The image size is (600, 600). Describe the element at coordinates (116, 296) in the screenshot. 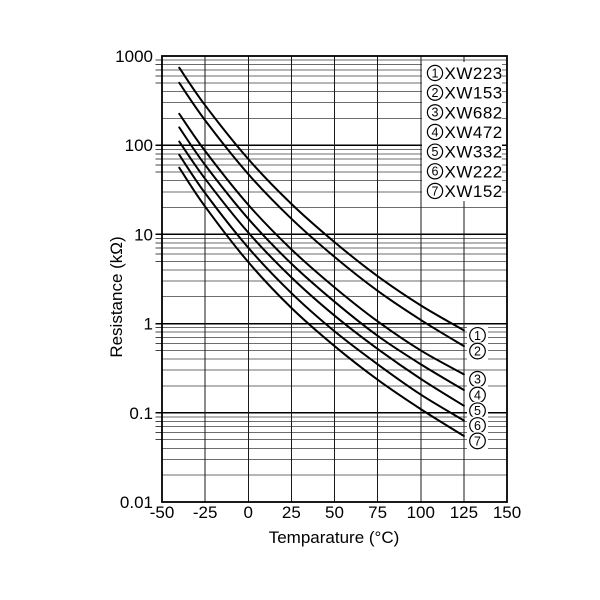

I see `y-axis-title: Resistance (kΩ)` at that location.